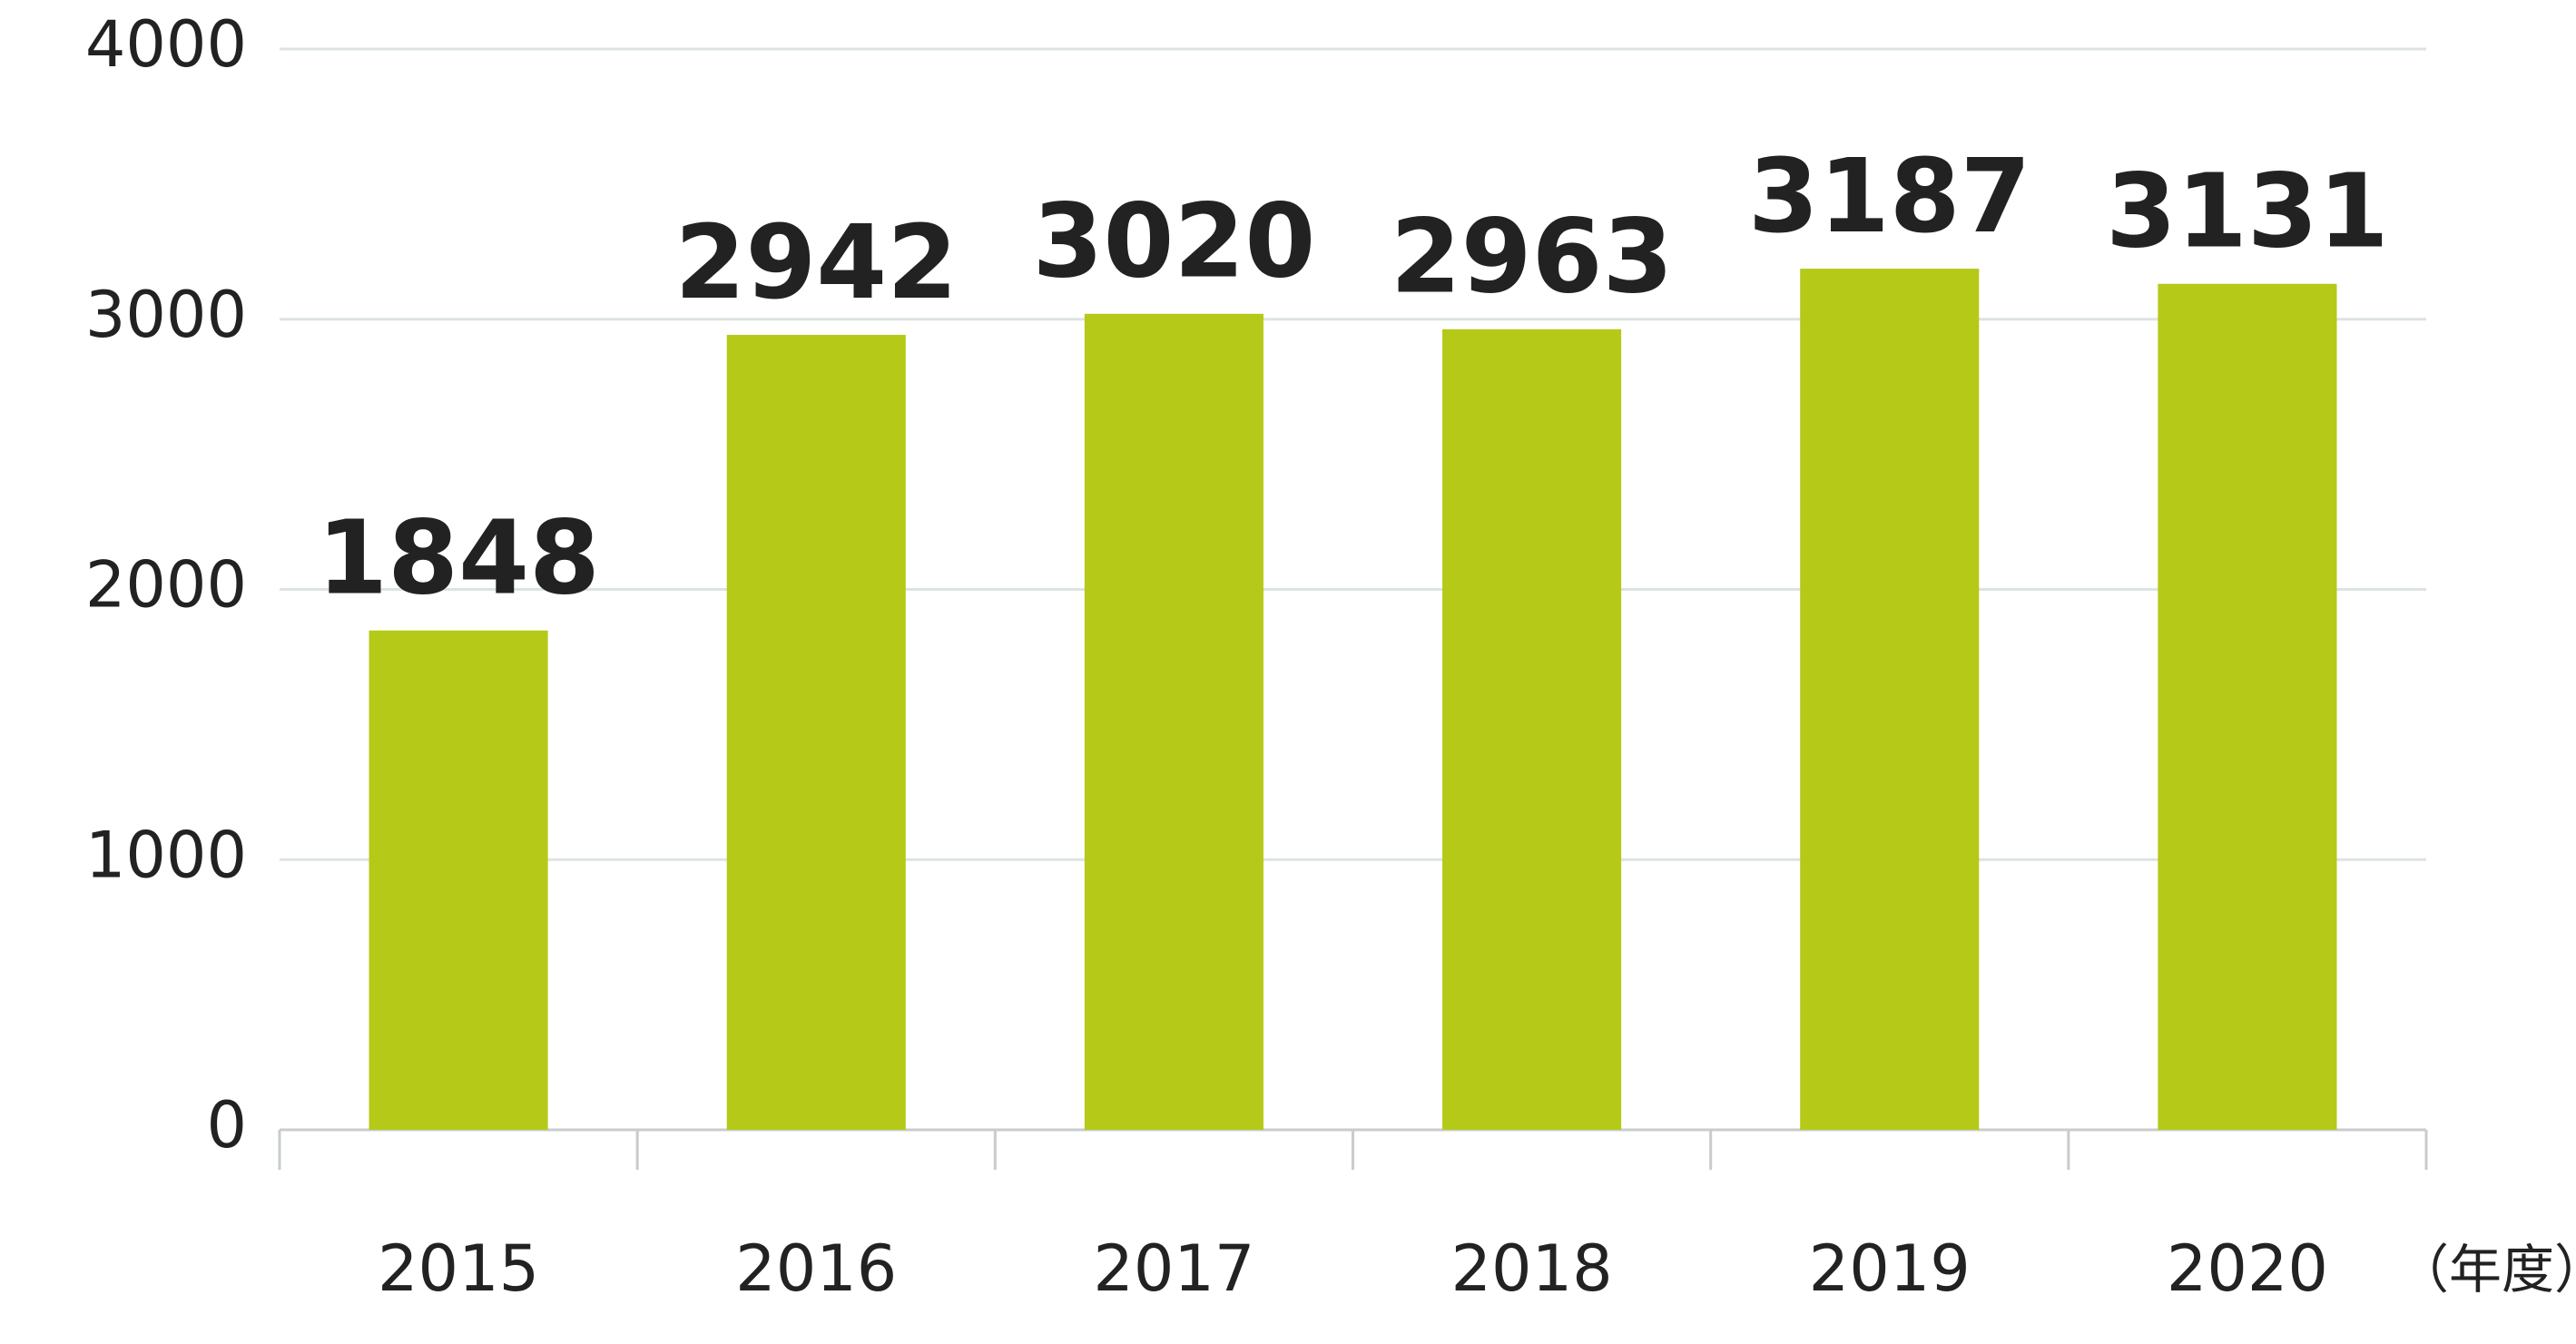  I want to click on x-tick-label: 2016, so click(816, 1268).